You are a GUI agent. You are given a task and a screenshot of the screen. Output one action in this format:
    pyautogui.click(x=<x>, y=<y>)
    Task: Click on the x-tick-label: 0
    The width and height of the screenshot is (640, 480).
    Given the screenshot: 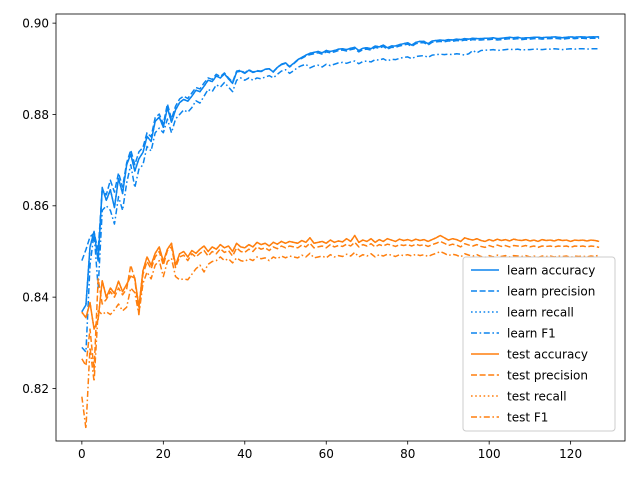 What is the action you would take?
    pyautogui.click(x=82, y=454)
    